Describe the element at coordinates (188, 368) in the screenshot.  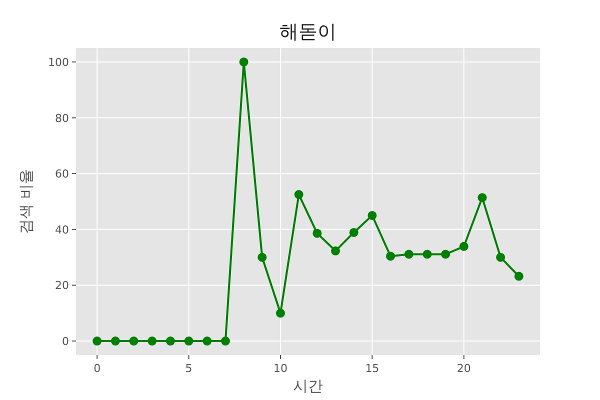
I see `x-tick-label: 5` at that location.